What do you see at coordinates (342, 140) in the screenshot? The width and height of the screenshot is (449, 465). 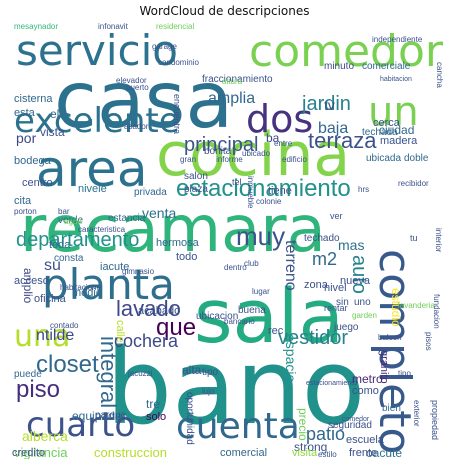 I see `wordcloud-word: terraza` at bounding box center [342, 140].